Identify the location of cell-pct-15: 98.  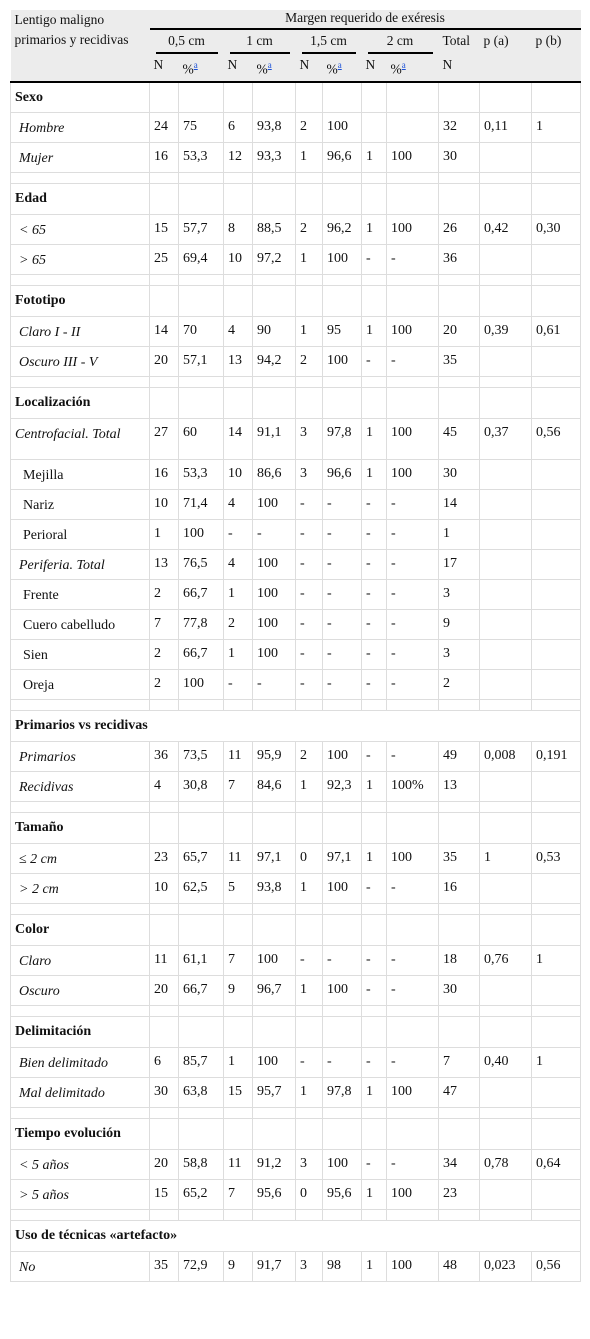
(342, 1266).